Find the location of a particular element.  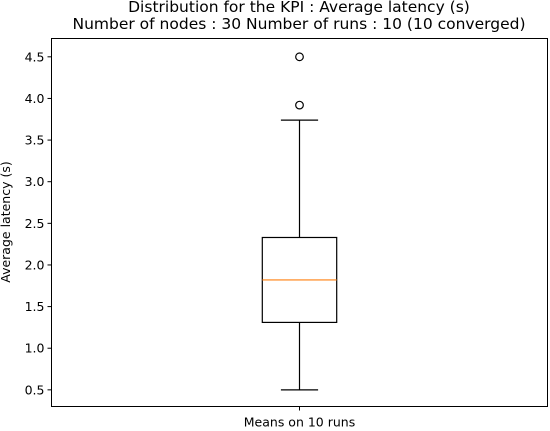

boxes-layer is located at coordinates (299, 221).